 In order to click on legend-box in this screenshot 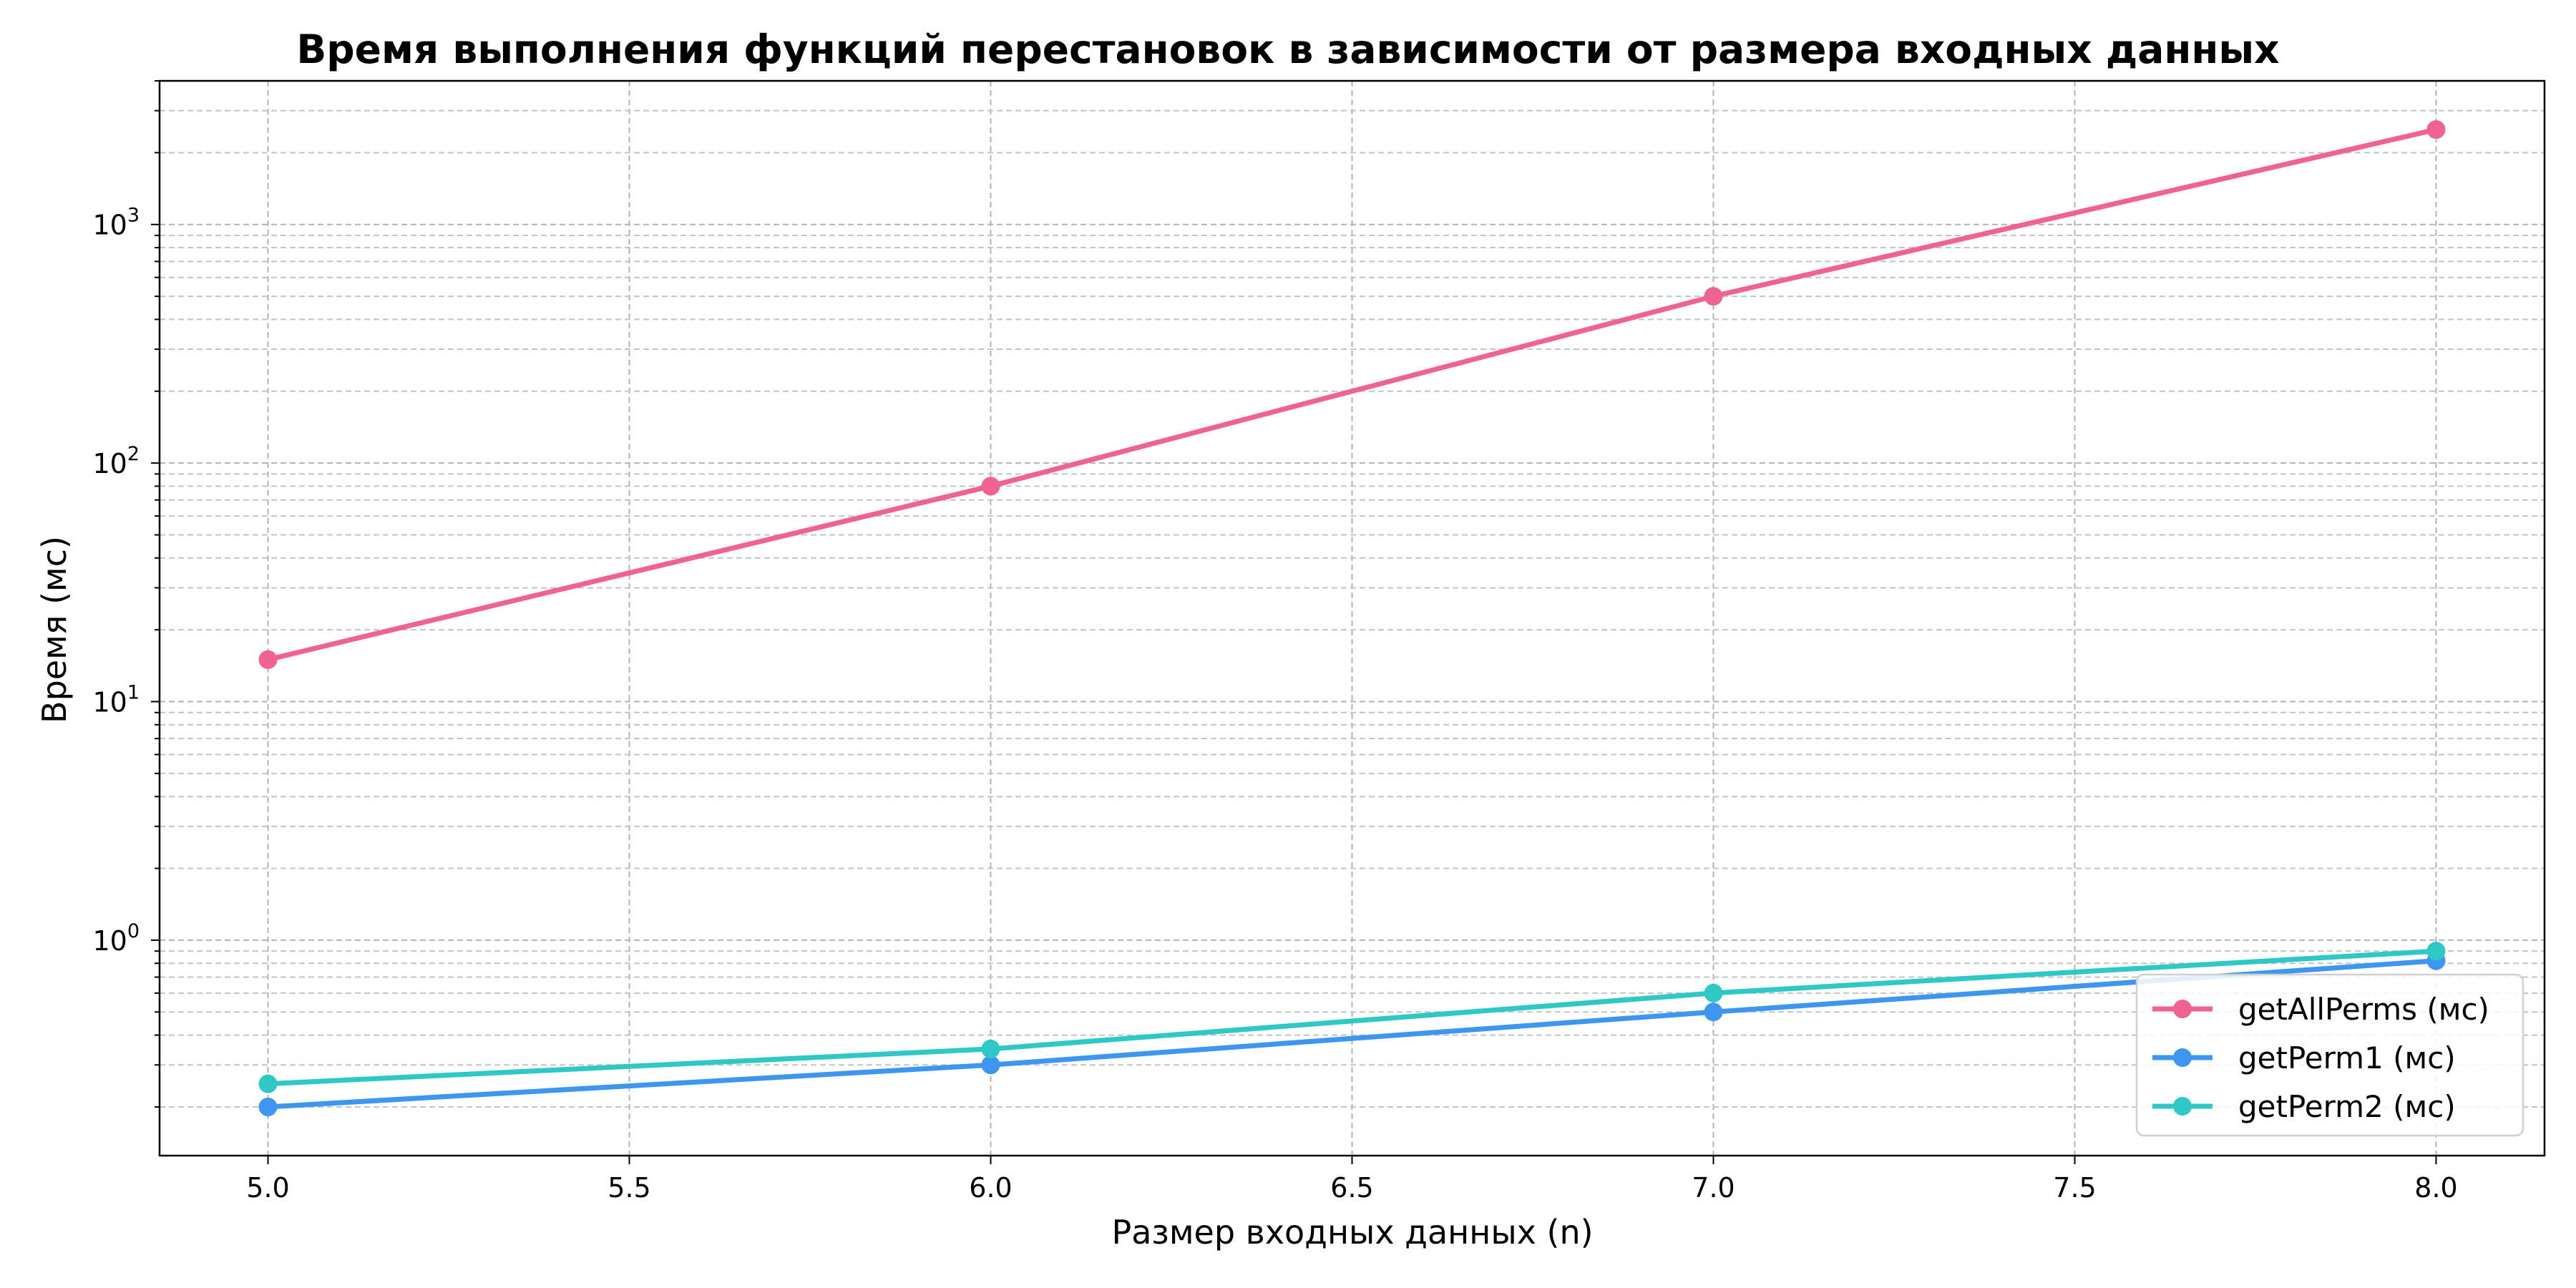, I will do `click(2329, 1055)`.